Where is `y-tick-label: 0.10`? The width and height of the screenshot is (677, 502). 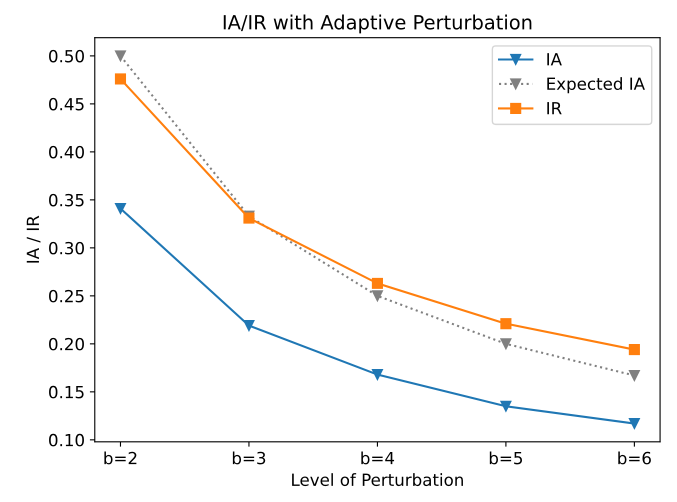 y-tick-label: 0.10 is located at coordinates (66, 440).